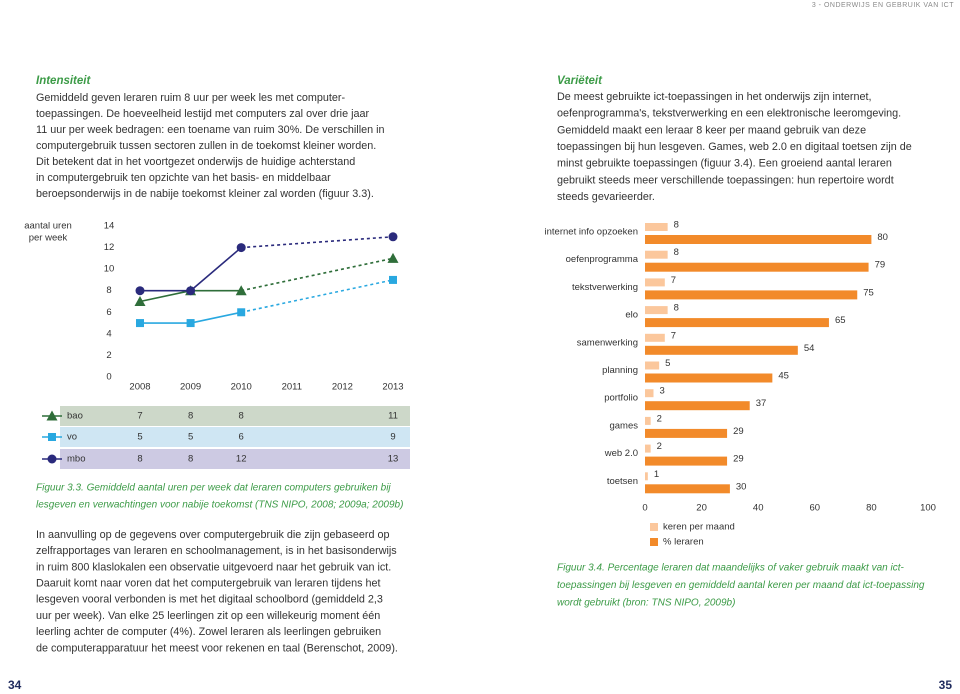  Describe the element at coordinates (880, 265) in the screenshot. I see `bar-value-label: 79` at that location.